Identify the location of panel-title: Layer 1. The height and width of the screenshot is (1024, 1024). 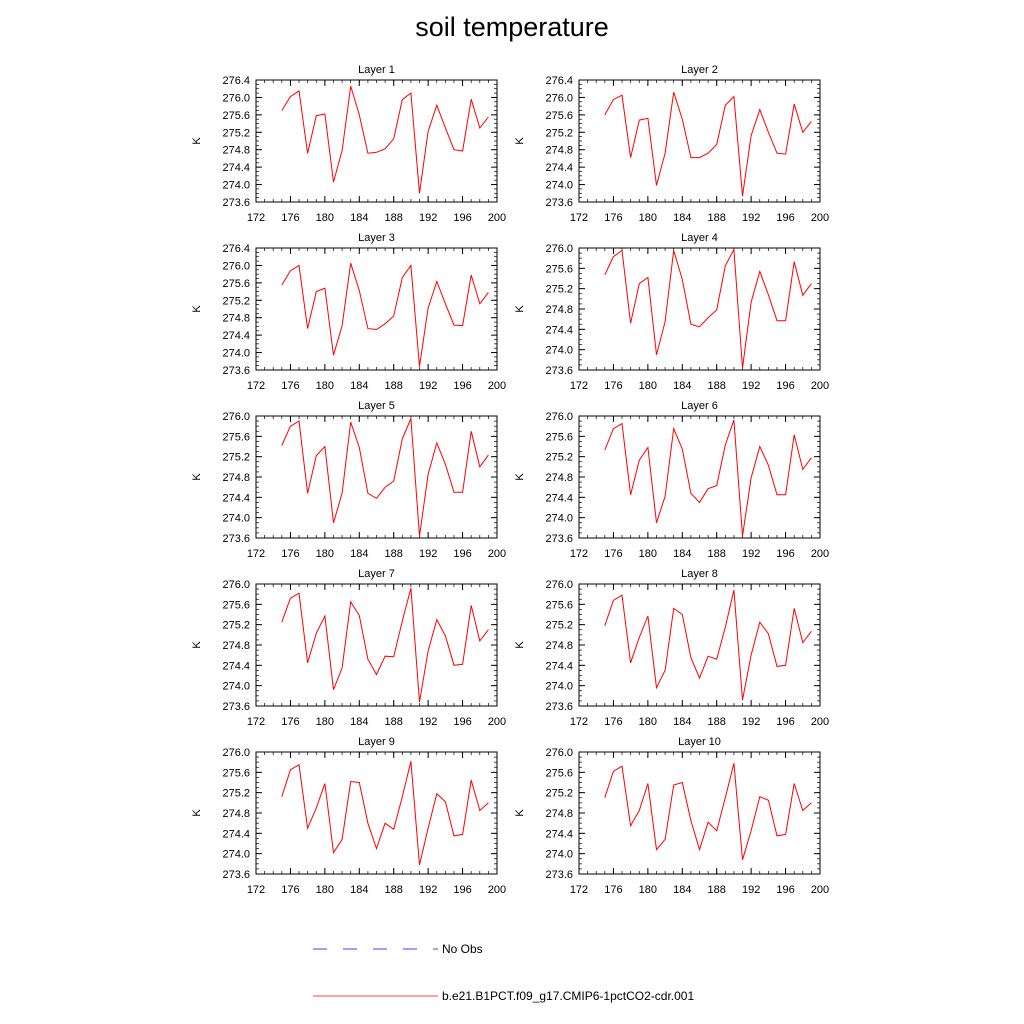
(376, 70).